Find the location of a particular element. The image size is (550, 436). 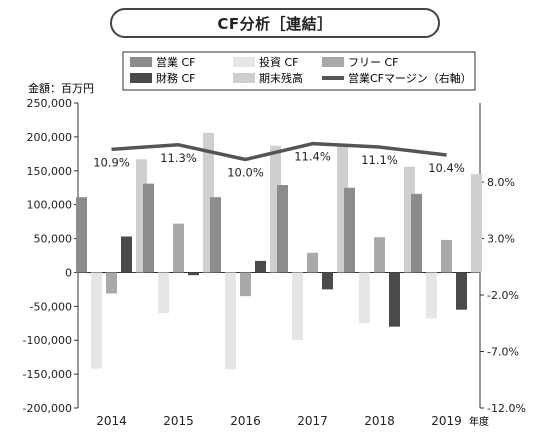

y-tick-label: -100,000 is located at coordinates (47, 340).